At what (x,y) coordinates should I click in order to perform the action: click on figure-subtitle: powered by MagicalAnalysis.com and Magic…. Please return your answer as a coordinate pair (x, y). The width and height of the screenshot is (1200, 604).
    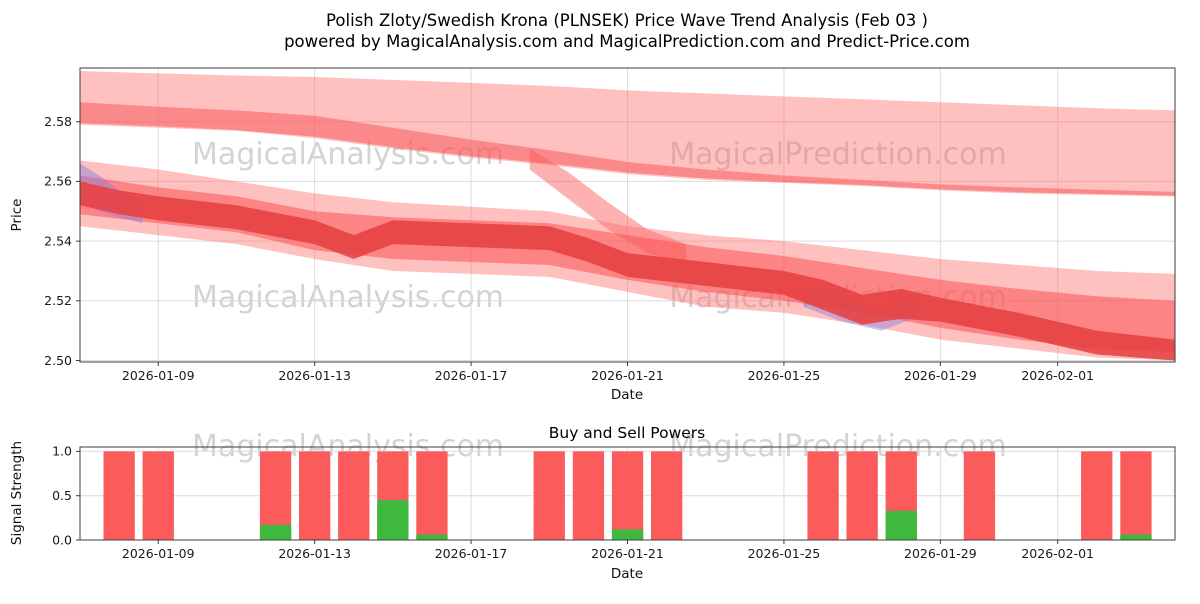
    Looking at the image, I should click on (627, 41).